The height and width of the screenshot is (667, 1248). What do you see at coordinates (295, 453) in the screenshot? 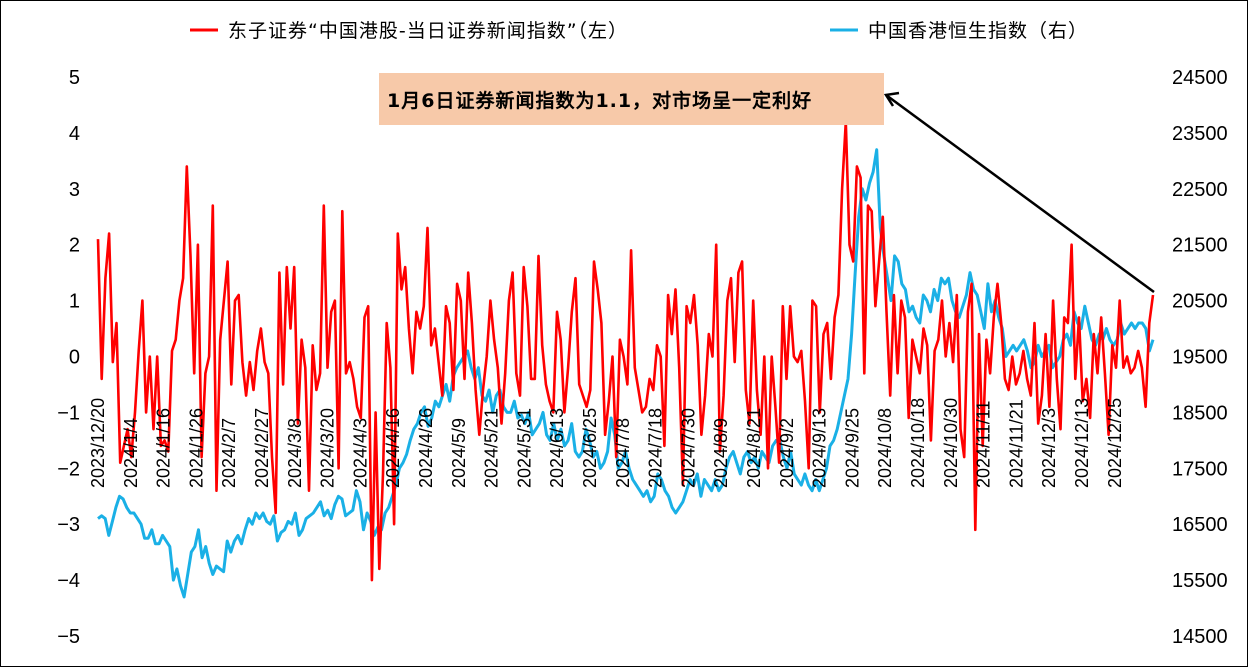
I see `x-axis-tick-label: 2024/3/8` at bounding box center [295, 453].